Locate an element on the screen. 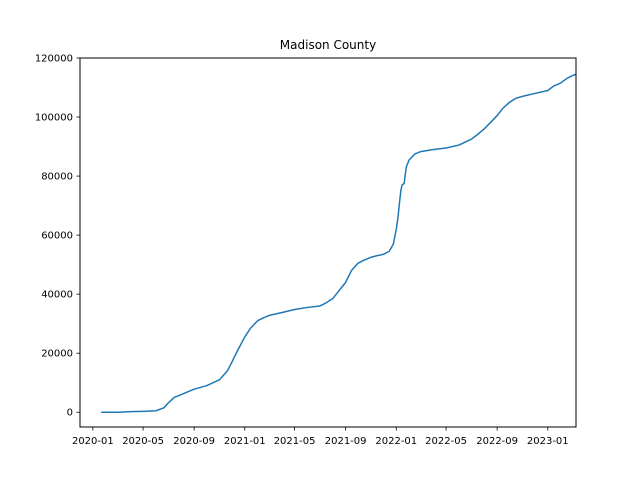  y-tick-label: 60000 is located at coordinates (57, 236).